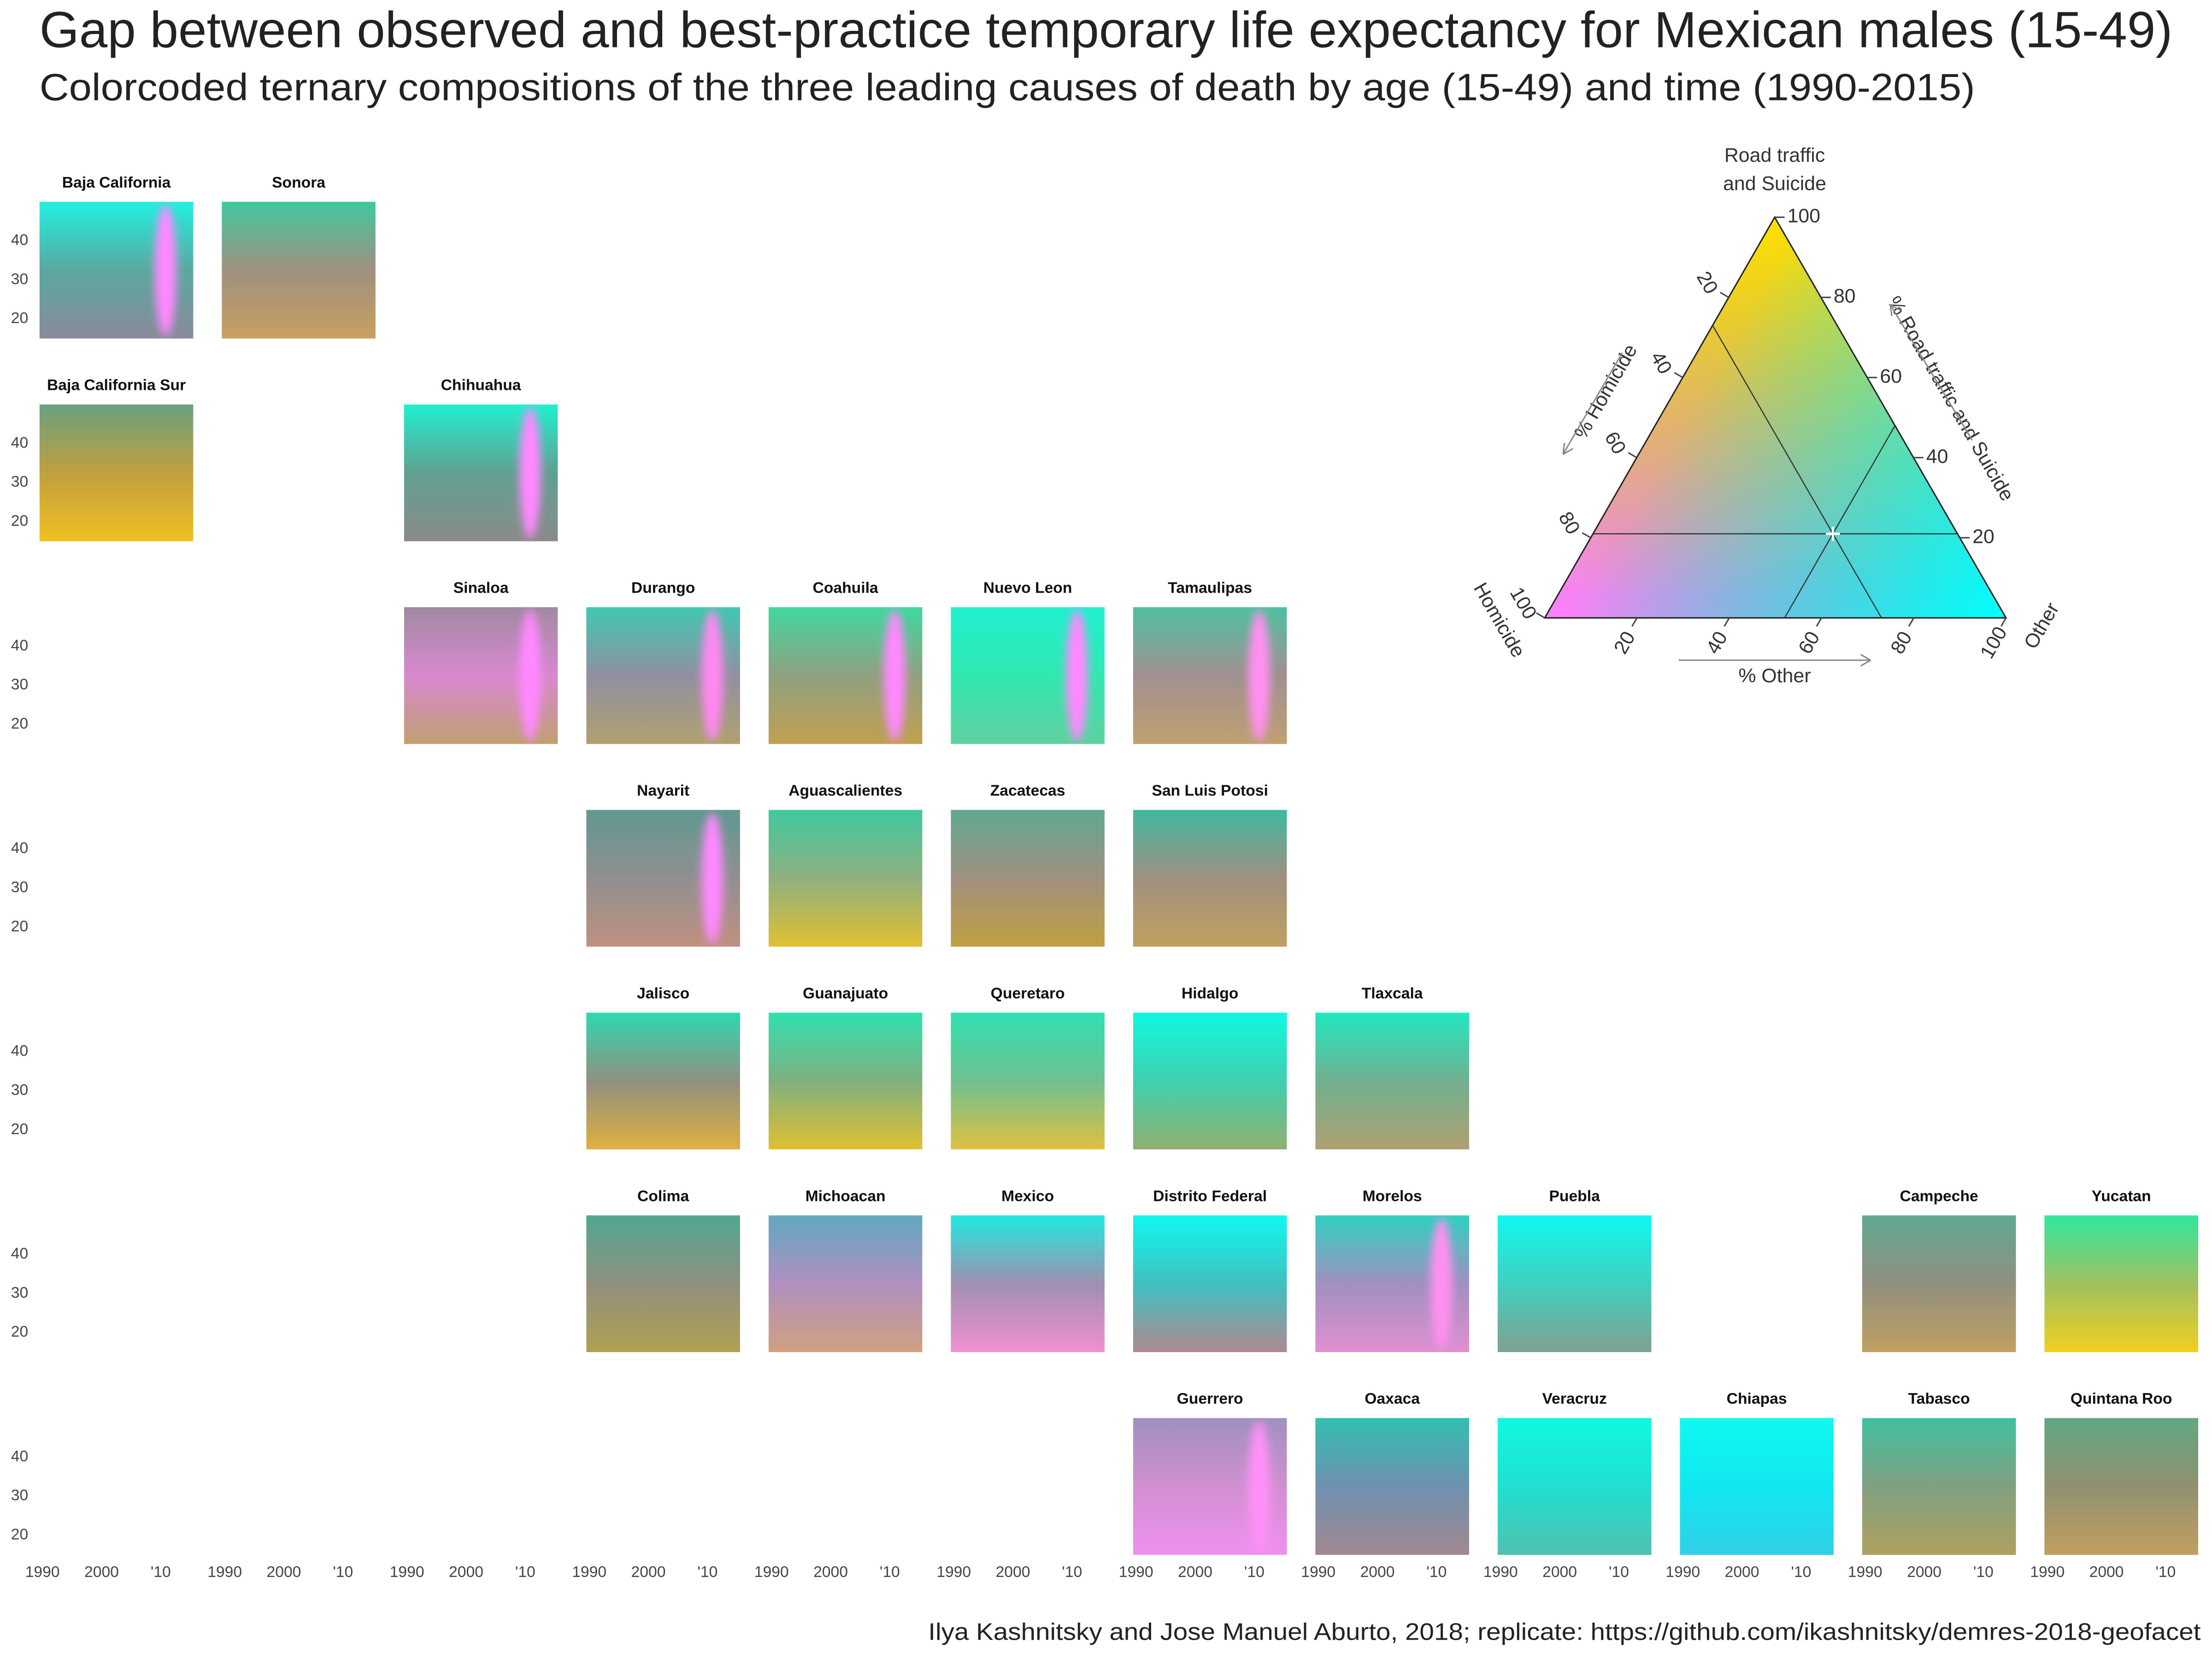 This screenshot has width=2212, height=1659. I want to click on facet-label: Jalisco, so click(663, 993).